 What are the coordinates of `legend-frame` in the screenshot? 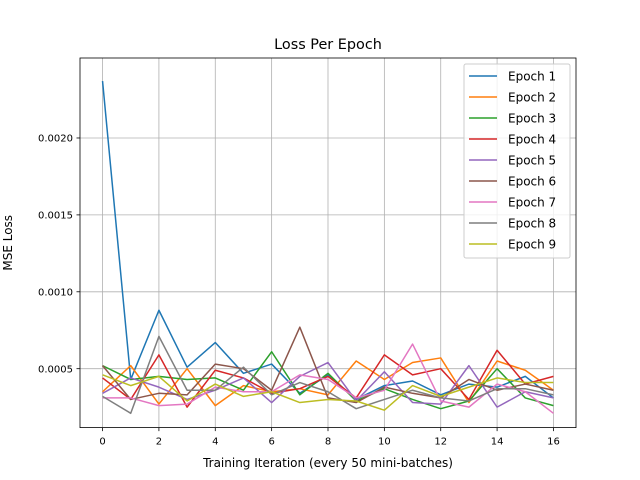 It's located at (517, 161).